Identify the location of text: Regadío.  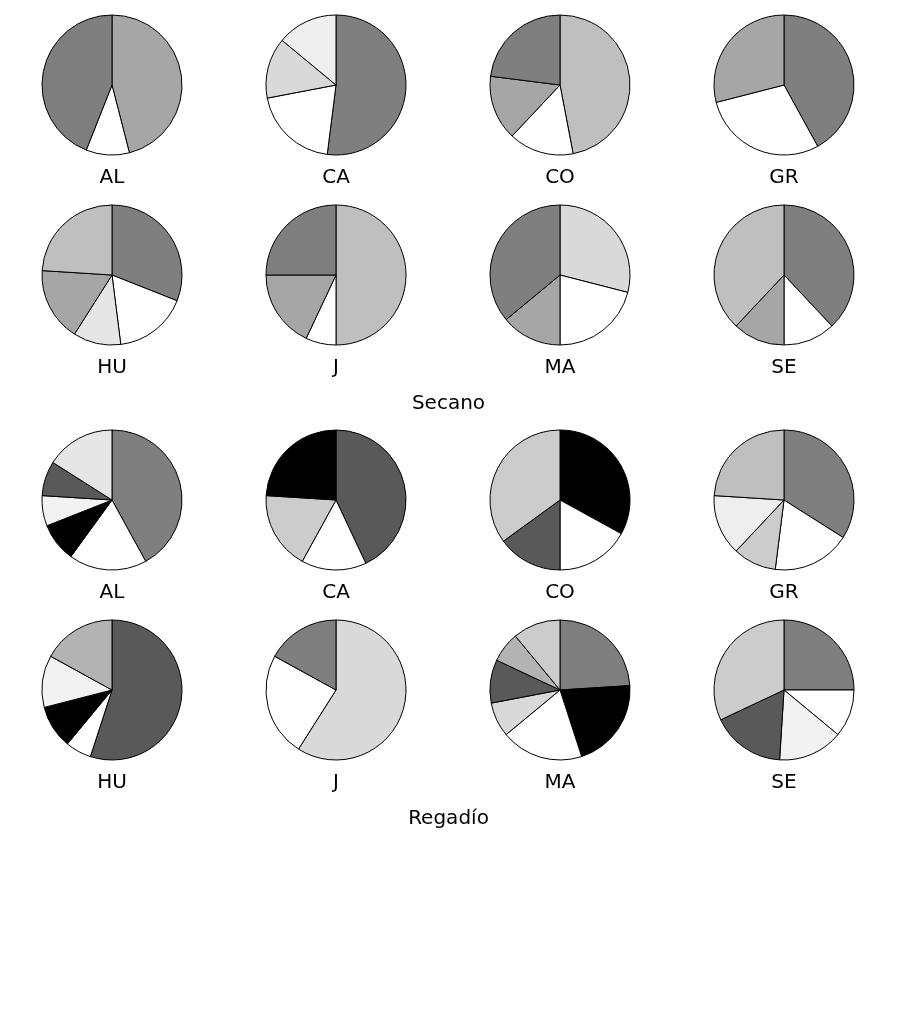
(448, 817).